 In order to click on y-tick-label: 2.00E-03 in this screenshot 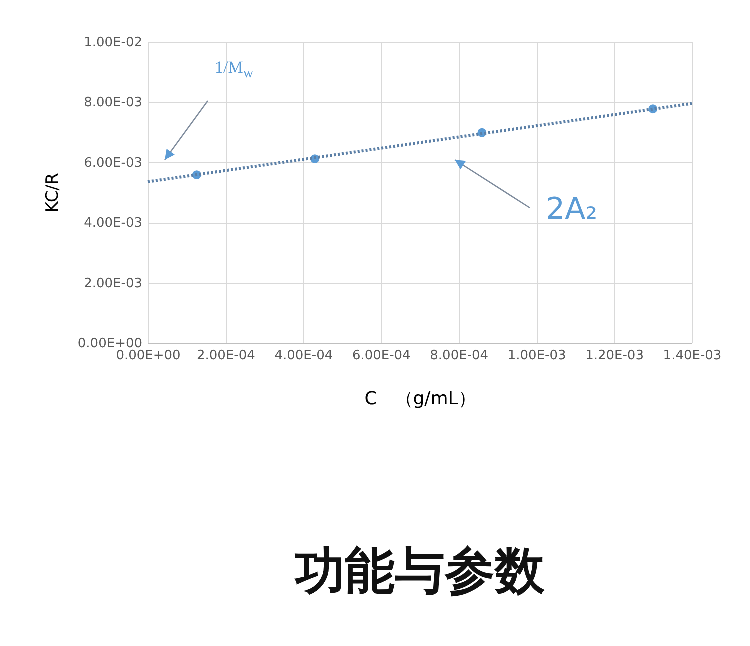, I will do `click(113, 284)`.